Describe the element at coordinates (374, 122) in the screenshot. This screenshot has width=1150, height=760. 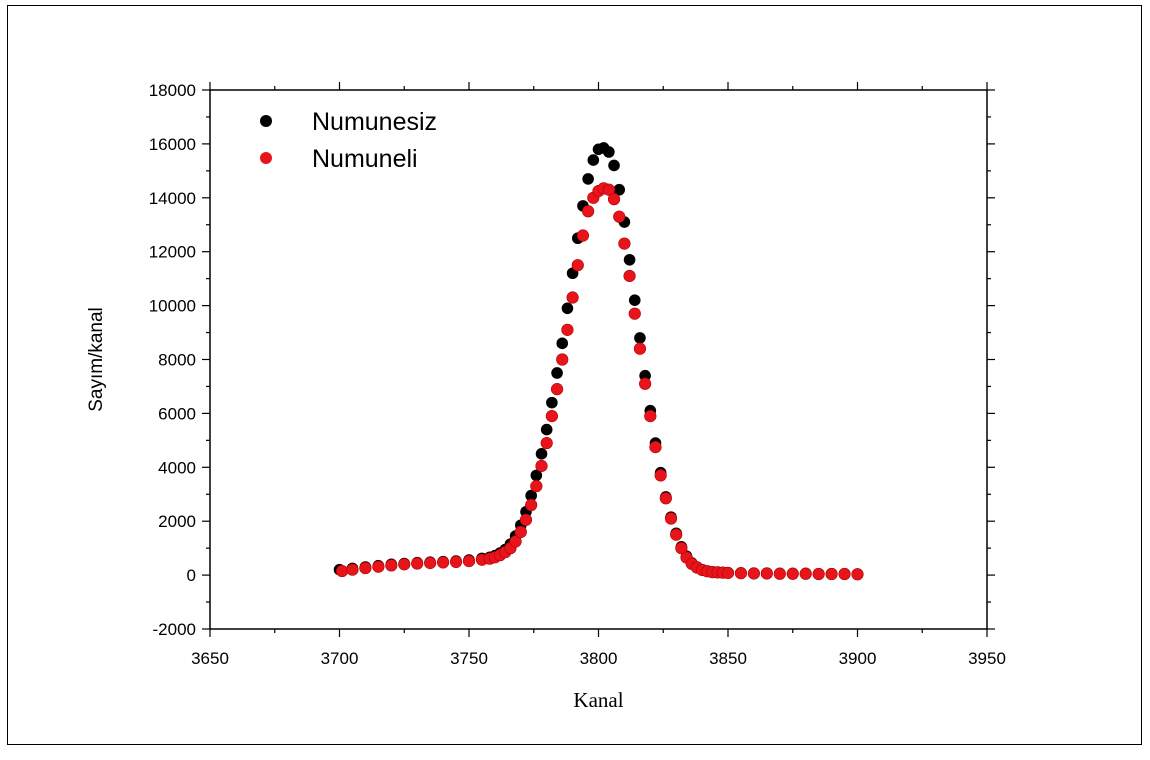
I see `legend-label-numunesiz: Numunesiz` at that location.